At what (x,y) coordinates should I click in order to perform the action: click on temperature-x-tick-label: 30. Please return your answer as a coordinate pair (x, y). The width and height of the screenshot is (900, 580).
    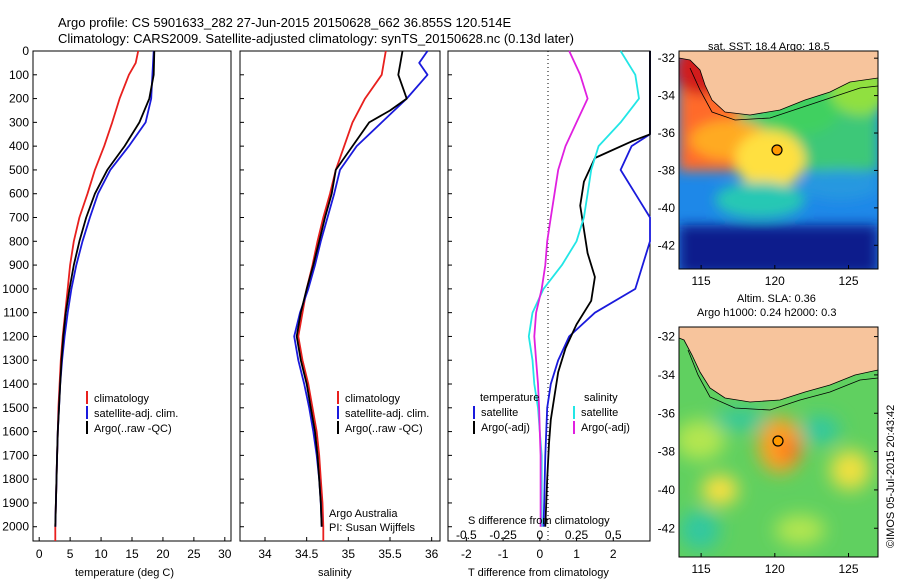
    Looking at the image, I should click on (225, 554).